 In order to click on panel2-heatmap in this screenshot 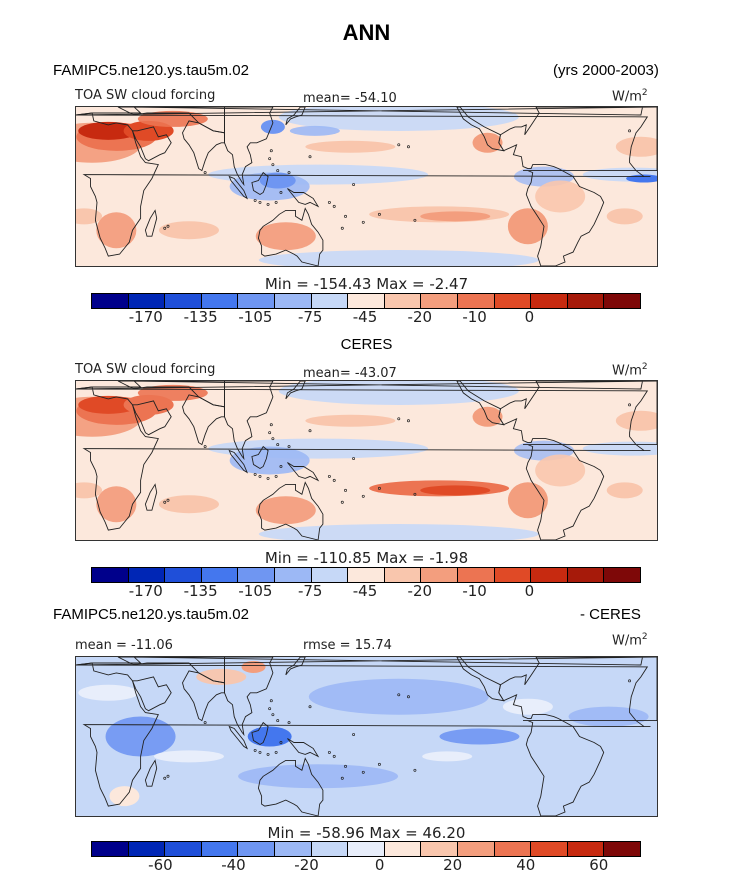, I will do `click(366, 460)`.